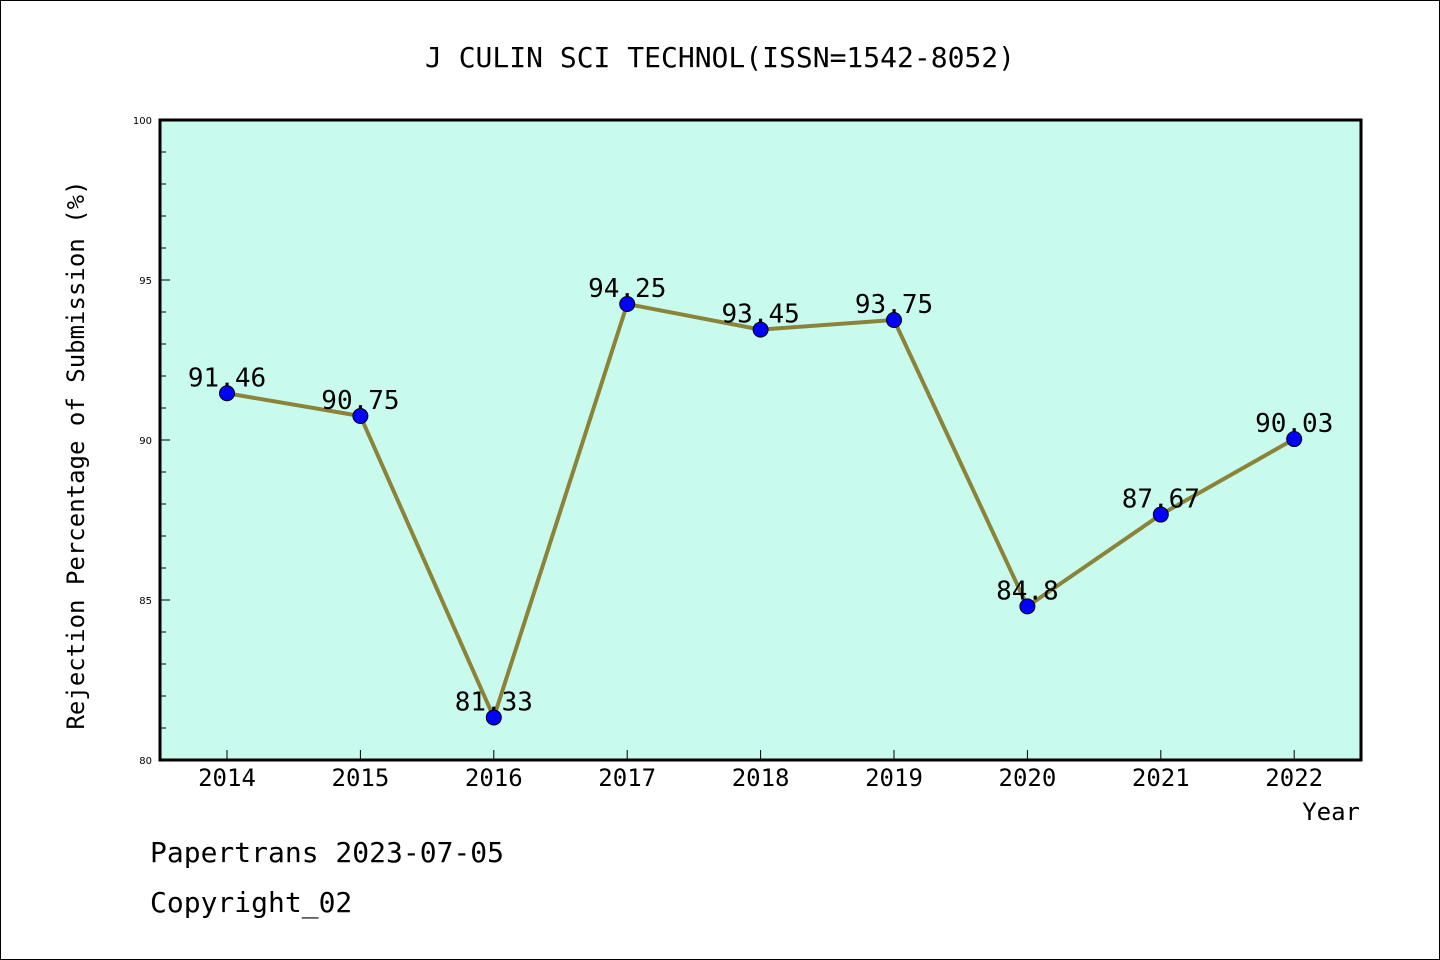 This screenshot has height=960, width=1440. Describe the element at coordinates (145, 281) in the screenshot. I see `y-tick-label: 95` at that location.